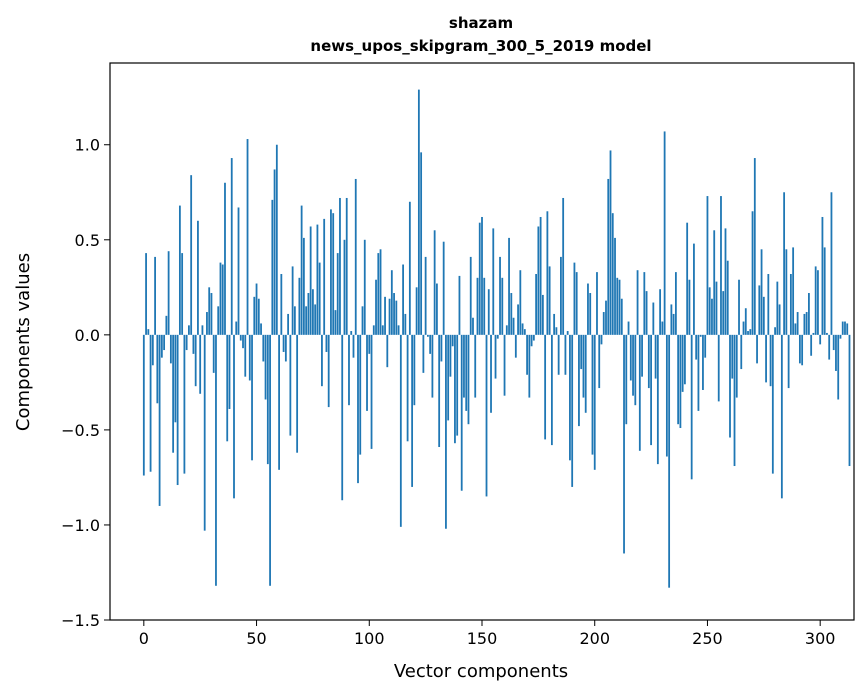 Image resolution: width=867 pixels, height=696 pixels. I want to click on x-axis-label: Vector components, so click(481, 671).